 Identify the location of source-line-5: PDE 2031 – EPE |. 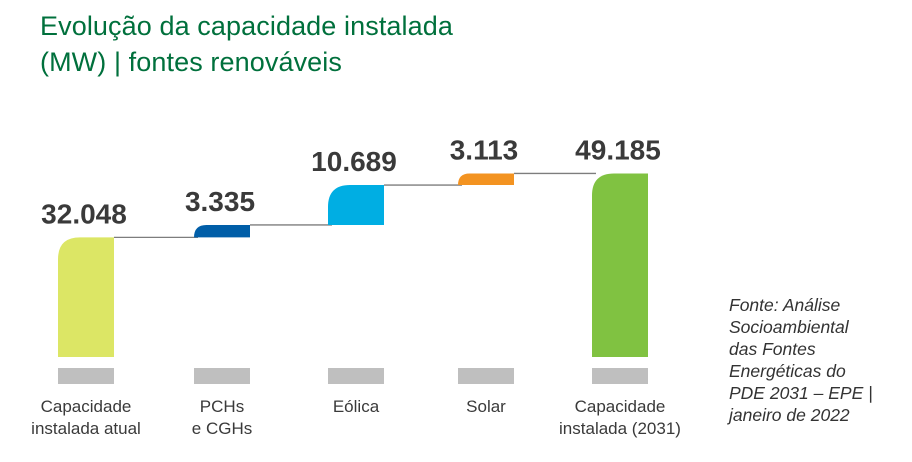
(801, 393).